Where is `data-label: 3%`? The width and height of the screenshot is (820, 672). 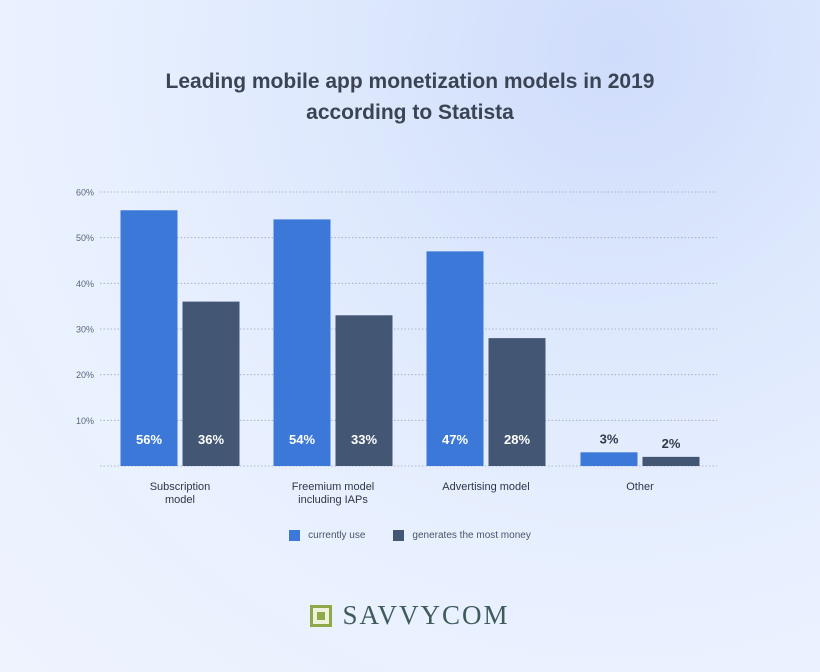
data-label: 3% is located at coordinates (609, 438).